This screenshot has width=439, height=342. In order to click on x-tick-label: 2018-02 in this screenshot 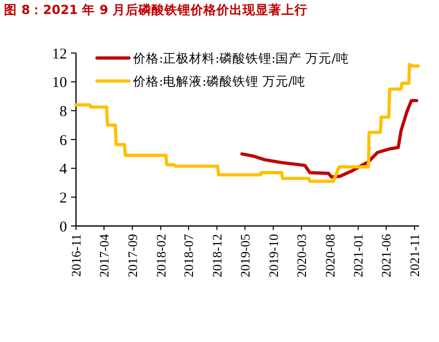, I will do `click(160, 256)`.